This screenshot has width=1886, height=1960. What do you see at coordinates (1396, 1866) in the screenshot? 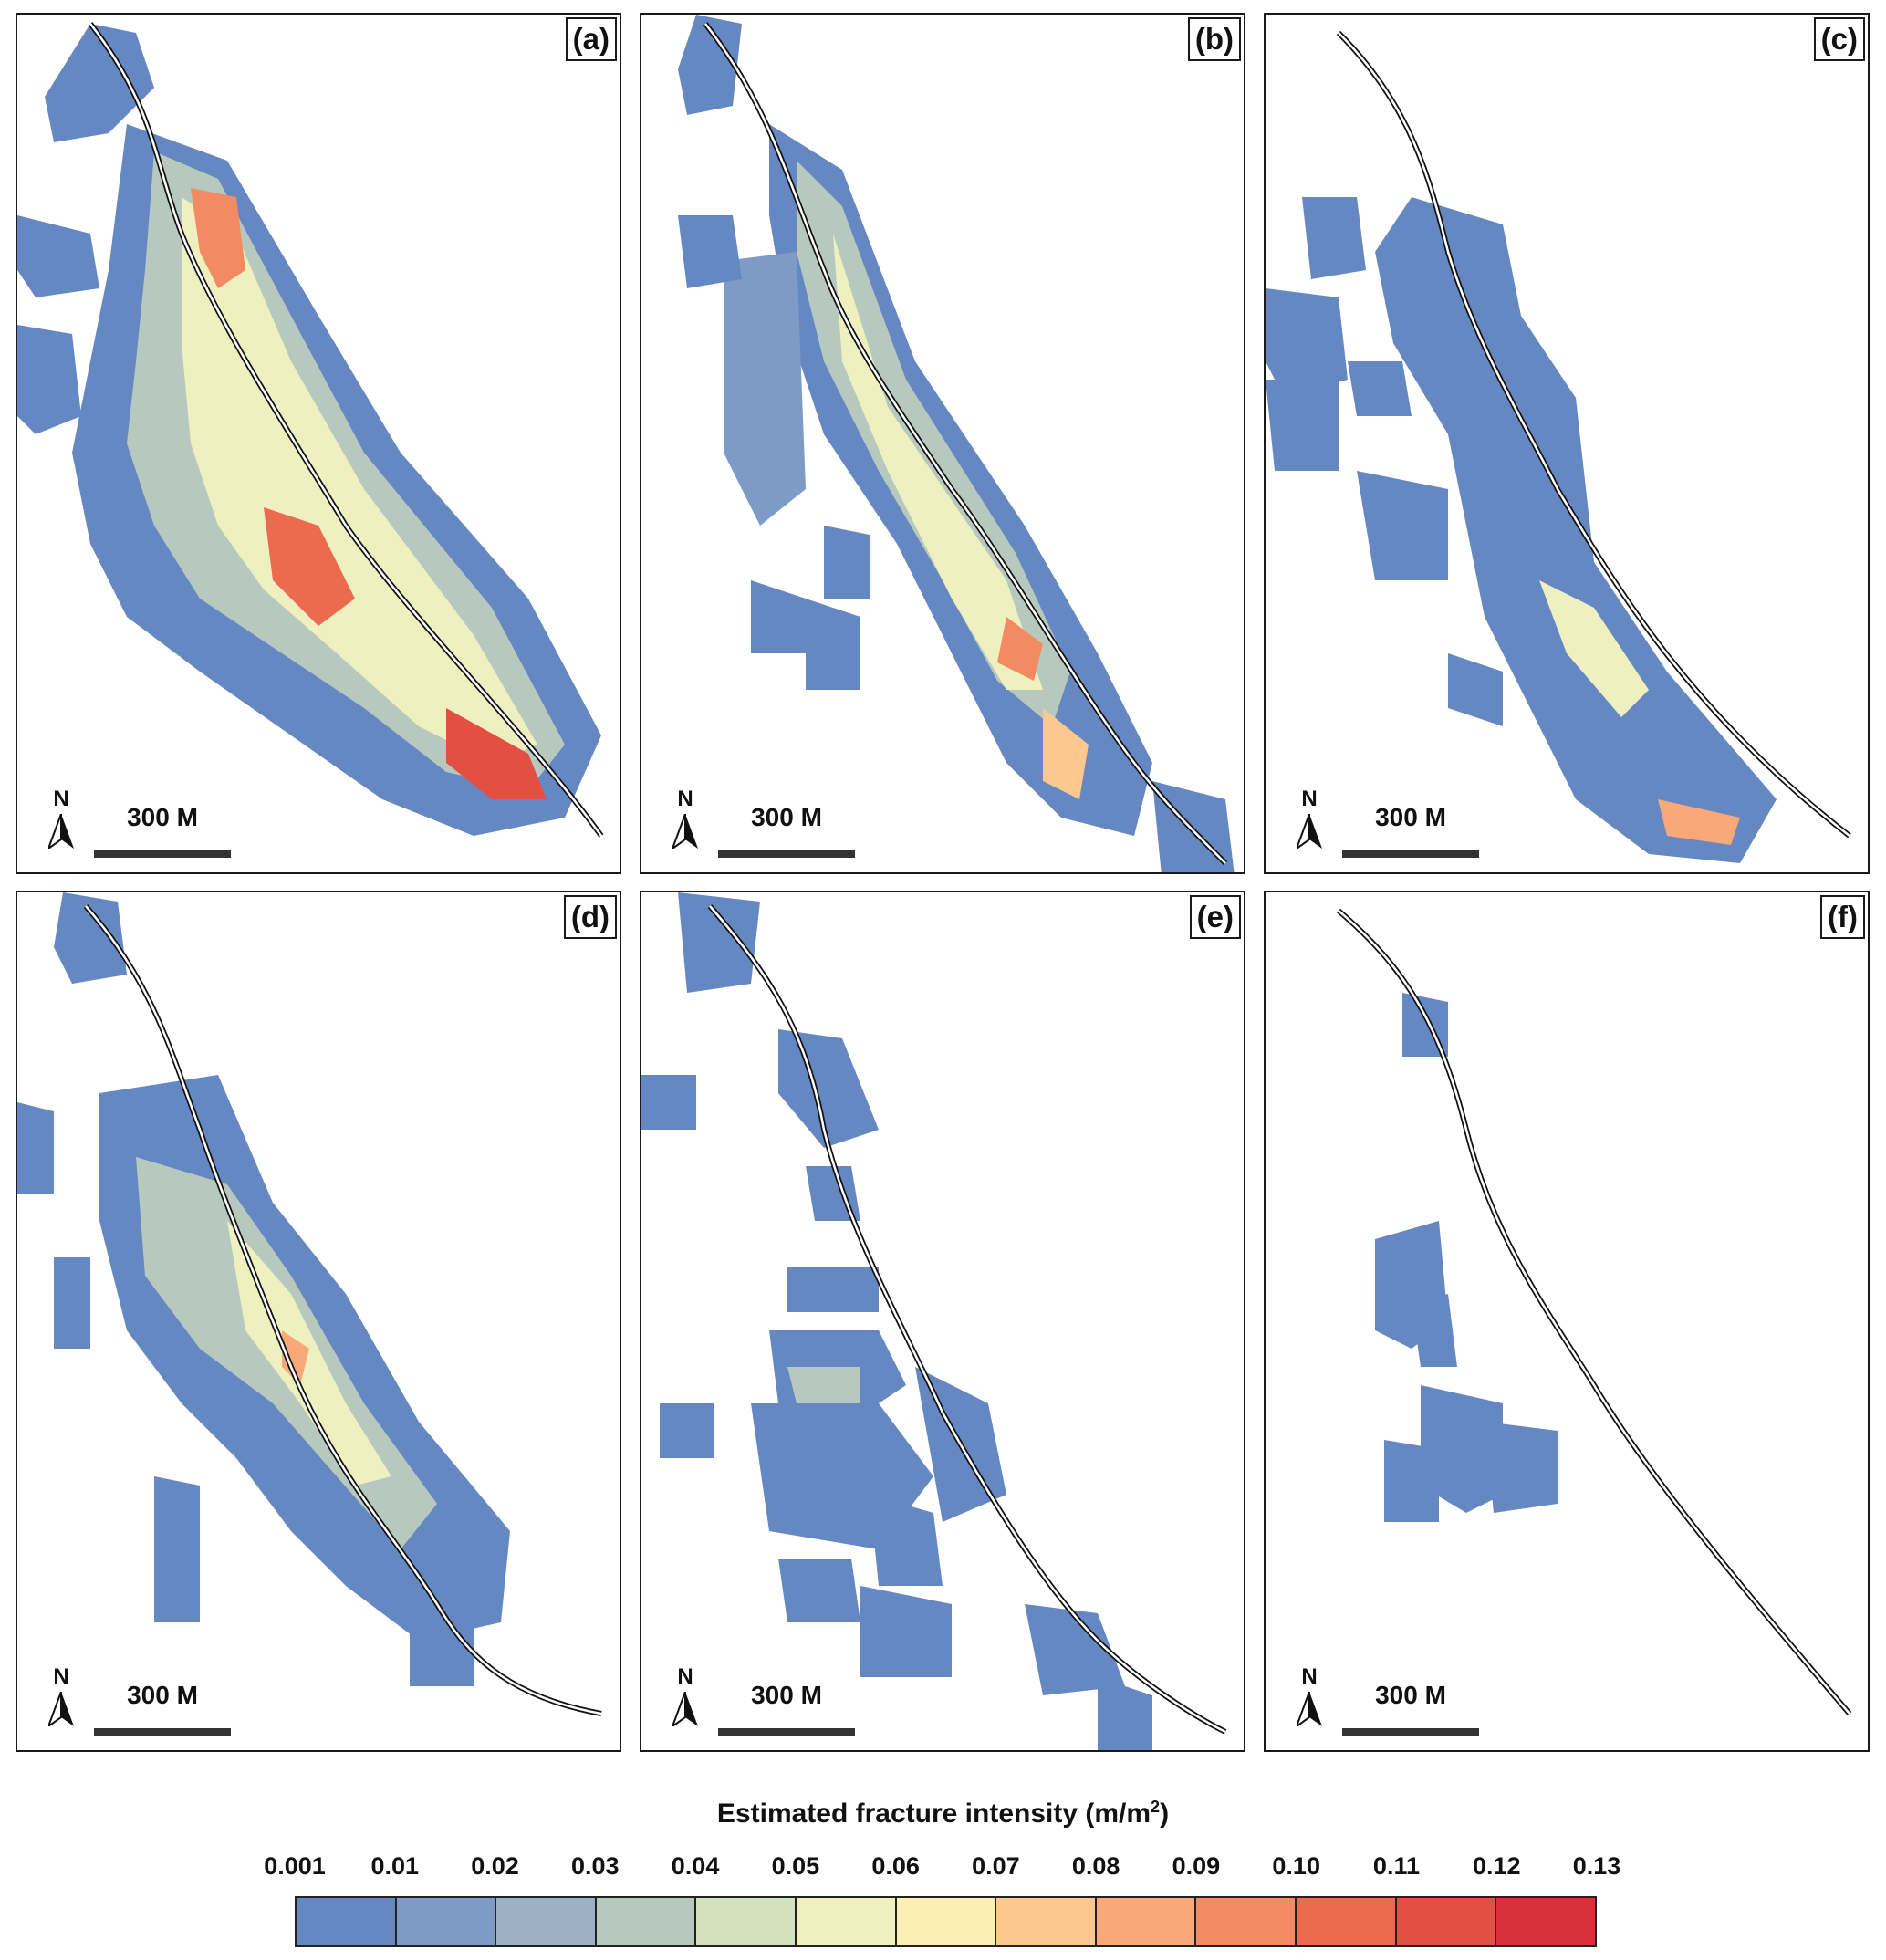
I see `legend-tick-label: 0.11` at bounding box center [1396, 1866].